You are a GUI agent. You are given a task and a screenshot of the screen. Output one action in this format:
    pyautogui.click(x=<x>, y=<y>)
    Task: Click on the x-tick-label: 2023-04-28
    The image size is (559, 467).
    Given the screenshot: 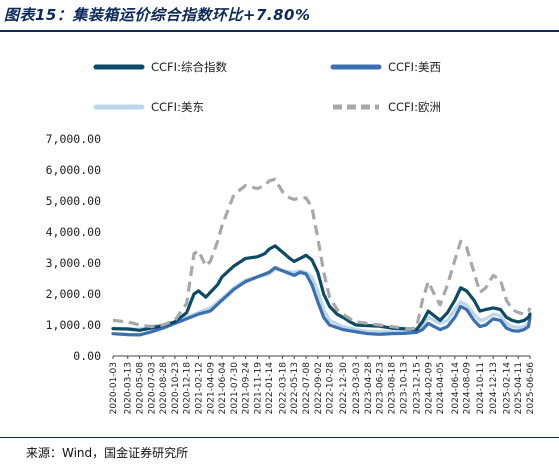 What is the action you would take?
    pyautogui.click(x=369, y=388)
    